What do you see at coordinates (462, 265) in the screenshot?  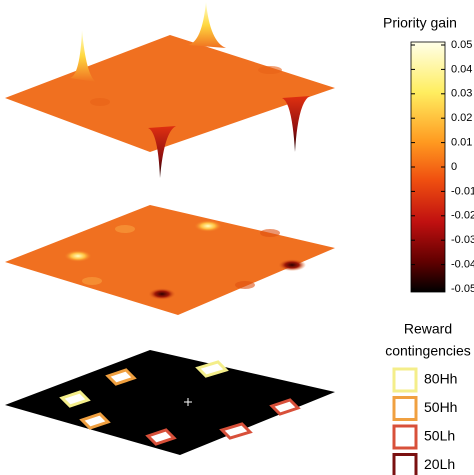 I see `tick-label: -0.04` at bounding box center [462, 265].